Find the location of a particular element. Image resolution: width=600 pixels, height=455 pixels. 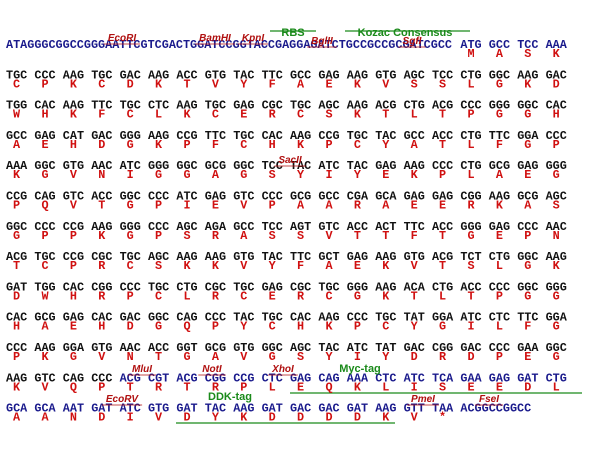

codon: AGC is located at coordinates (158, 257).